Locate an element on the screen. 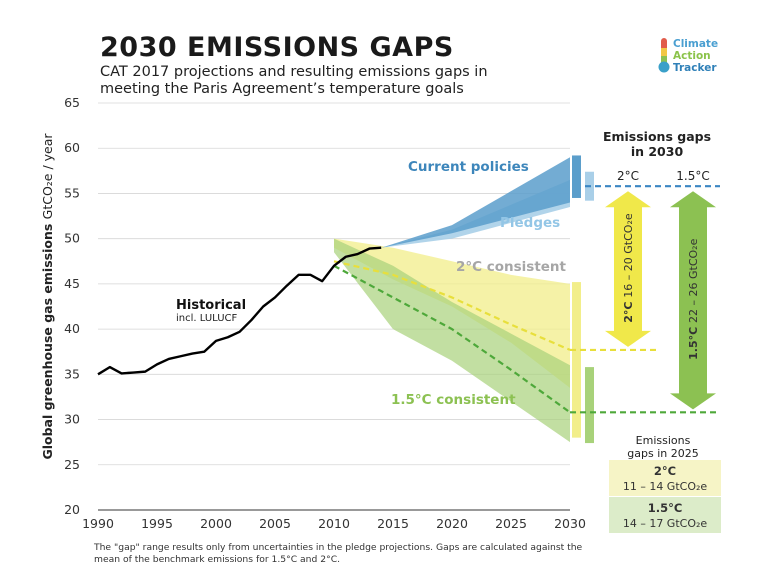  historical-line is located at coordinates (239, 311).